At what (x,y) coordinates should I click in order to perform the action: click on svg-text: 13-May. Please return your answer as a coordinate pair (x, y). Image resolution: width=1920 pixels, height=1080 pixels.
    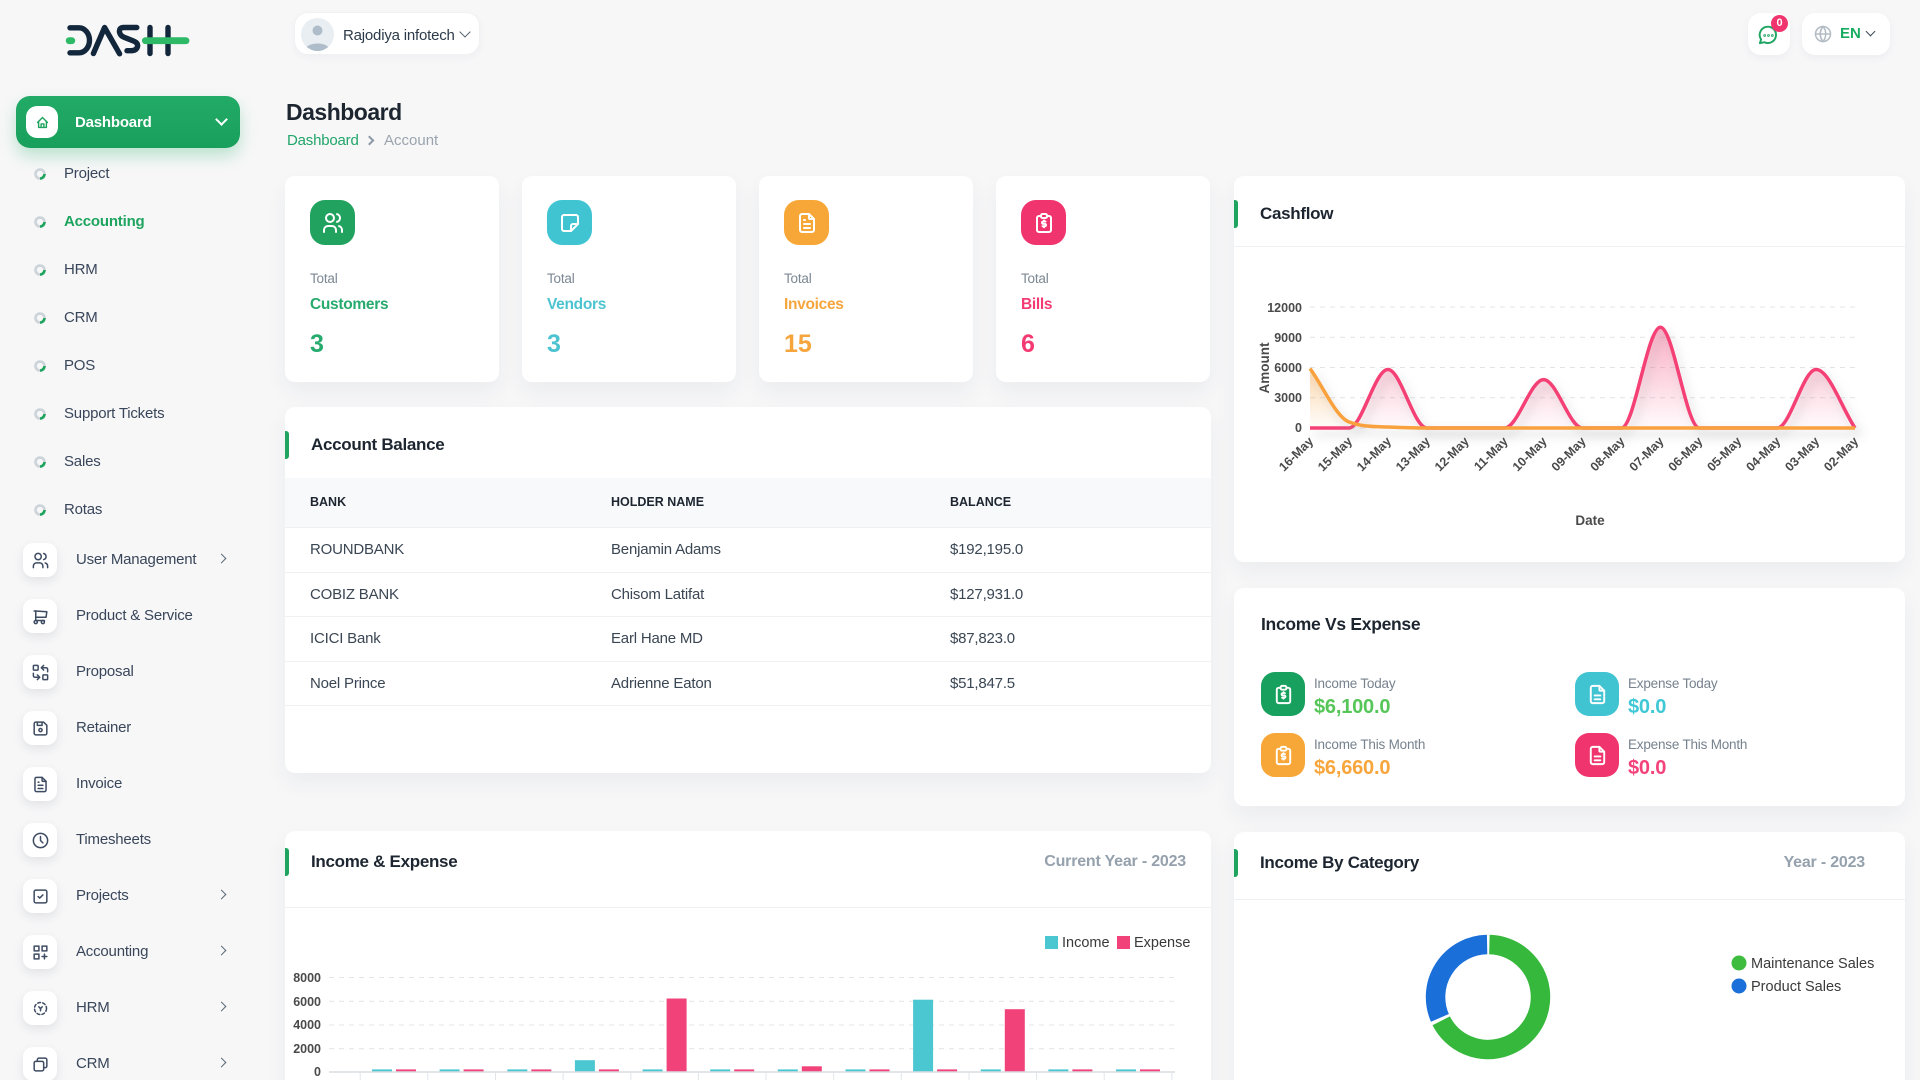
    Looking at the image, I should click on (1413, 454).